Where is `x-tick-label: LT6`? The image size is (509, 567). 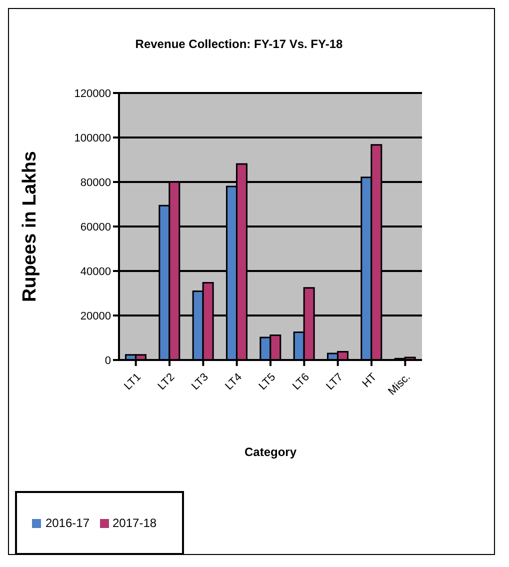
x-tick-label: LT6 is located at coordinates (301, 381).